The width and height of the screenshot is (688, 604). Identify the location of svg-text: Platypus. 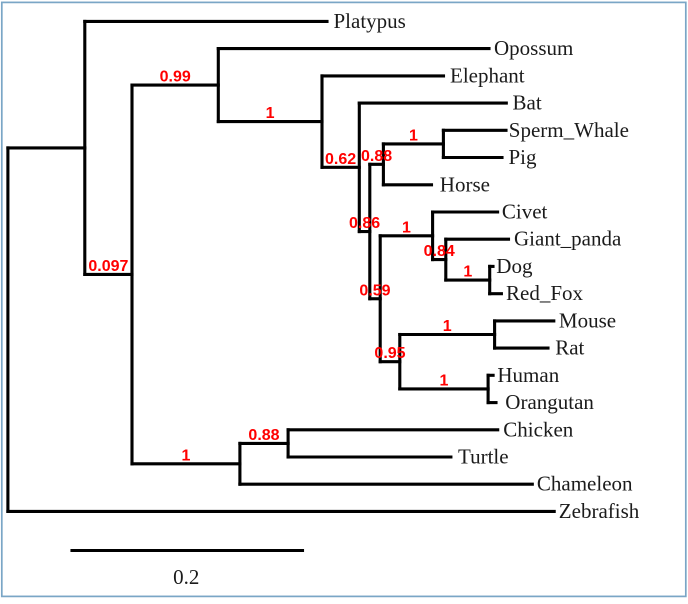
(370, 21).